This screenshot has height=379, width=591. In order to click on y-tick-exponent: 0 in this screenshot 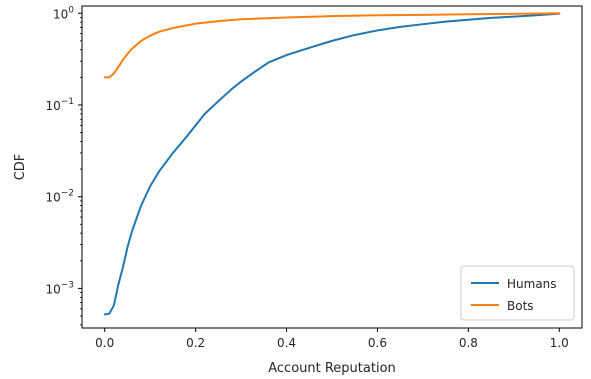, I will do `click(71, 10)`.